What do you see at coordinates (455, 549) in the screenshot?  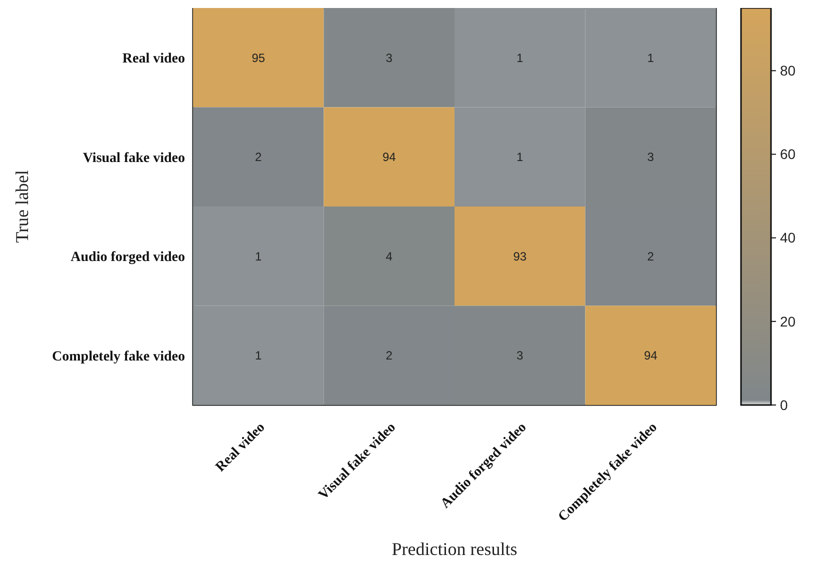 I see `x-axis-title: Prediction results` at bounding box center [455, 549].